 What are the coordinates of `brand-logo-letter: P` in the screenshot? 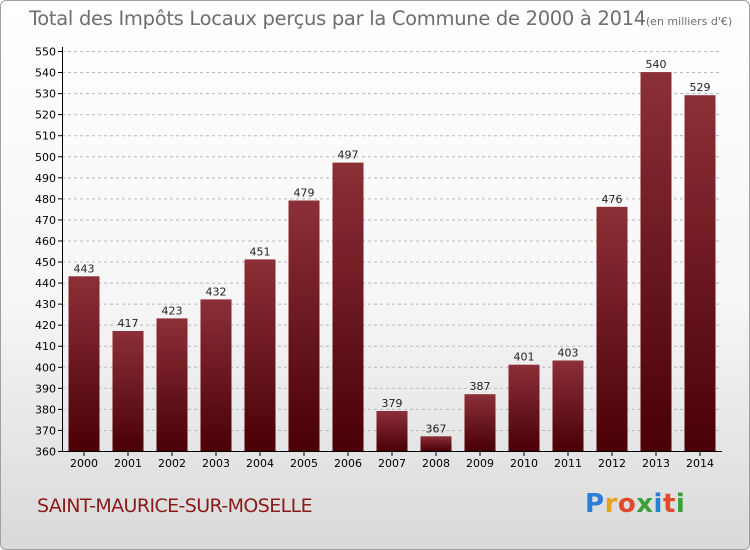 It's located at (595, 504).